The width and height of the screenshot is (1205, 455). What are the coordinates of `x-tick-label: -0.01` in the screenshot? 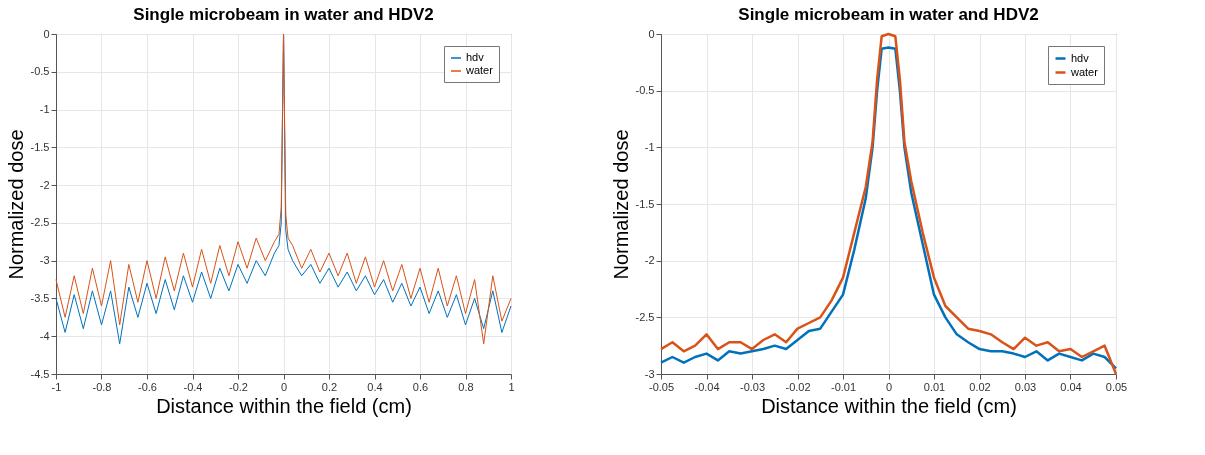 It's located at (843, 386).